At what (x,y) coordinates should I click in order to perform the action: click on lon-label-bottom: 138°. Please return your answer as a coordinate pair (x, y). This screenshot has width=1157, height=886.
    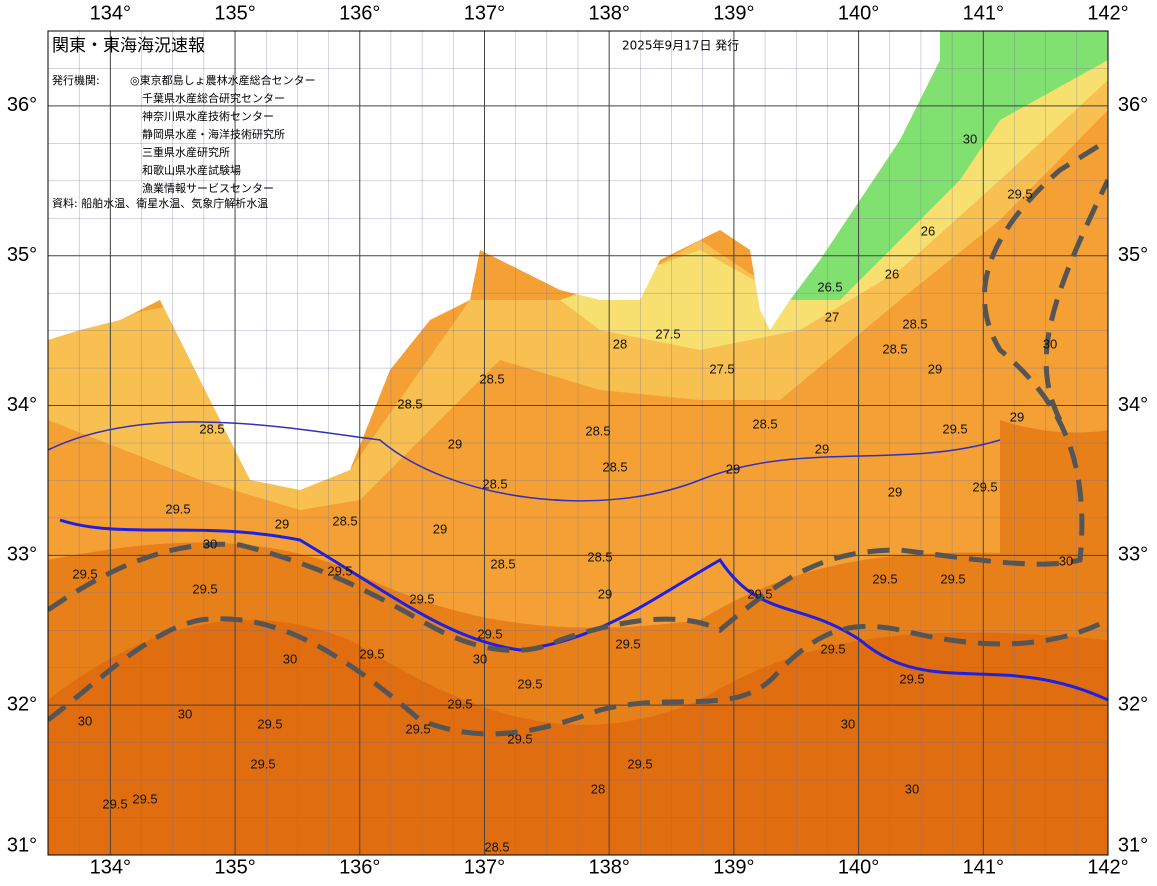
    Looking at the image, I should click on (608, 867).